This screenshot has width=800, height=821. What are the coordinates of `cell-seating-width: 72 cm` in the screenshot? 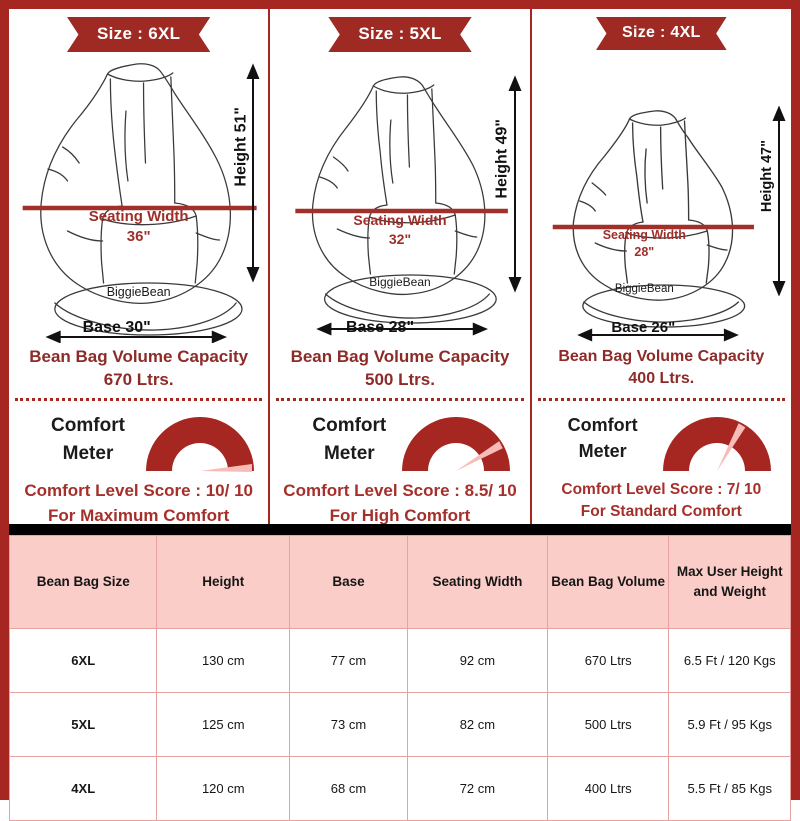 It's located at (477, 788).